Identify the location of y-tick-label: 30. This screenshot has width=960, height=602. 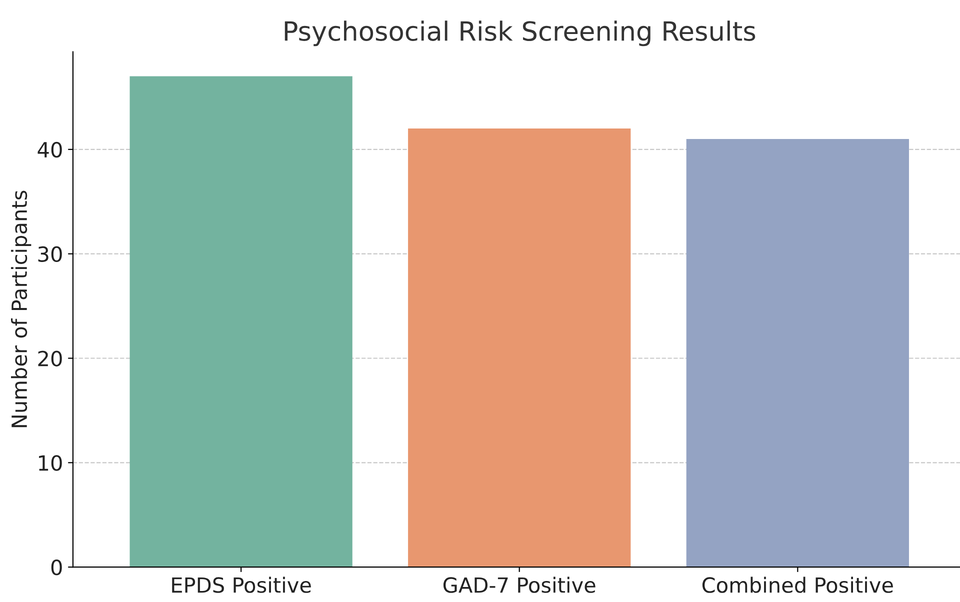
(50, 254).